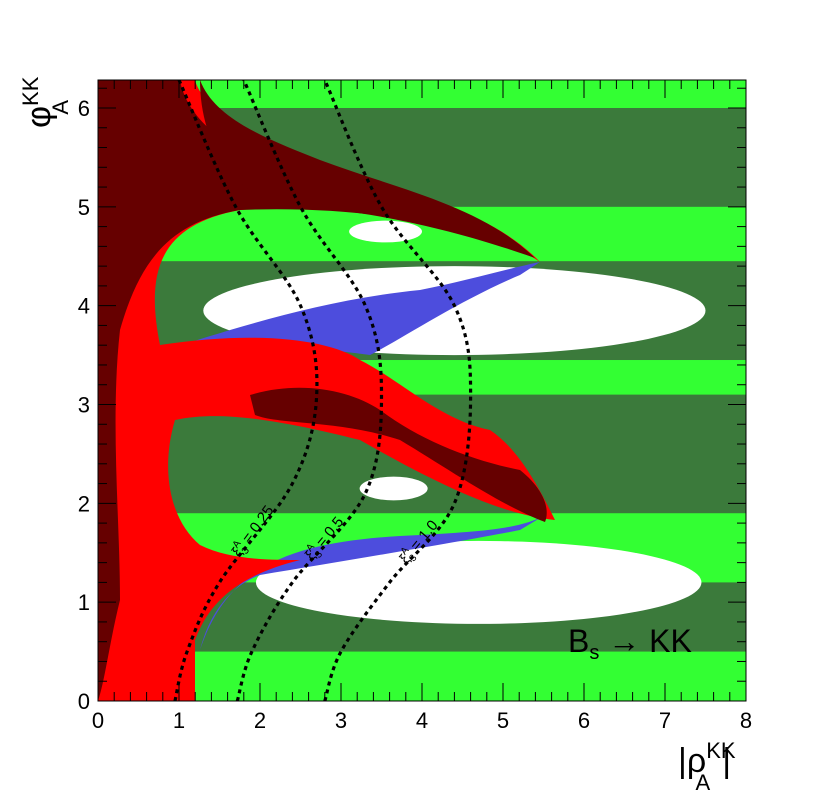 The height and width of the screenshot is (797, 830). Describe the element at coordinates (630, 643) in the screenshot. I see `decay-annotation: Bs → KK` at that location.